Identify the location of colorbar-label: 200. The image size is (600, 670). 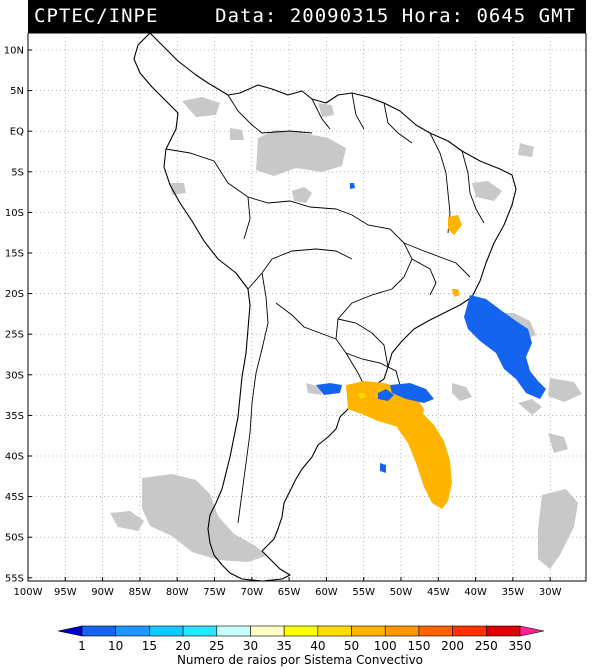
(452, 645).